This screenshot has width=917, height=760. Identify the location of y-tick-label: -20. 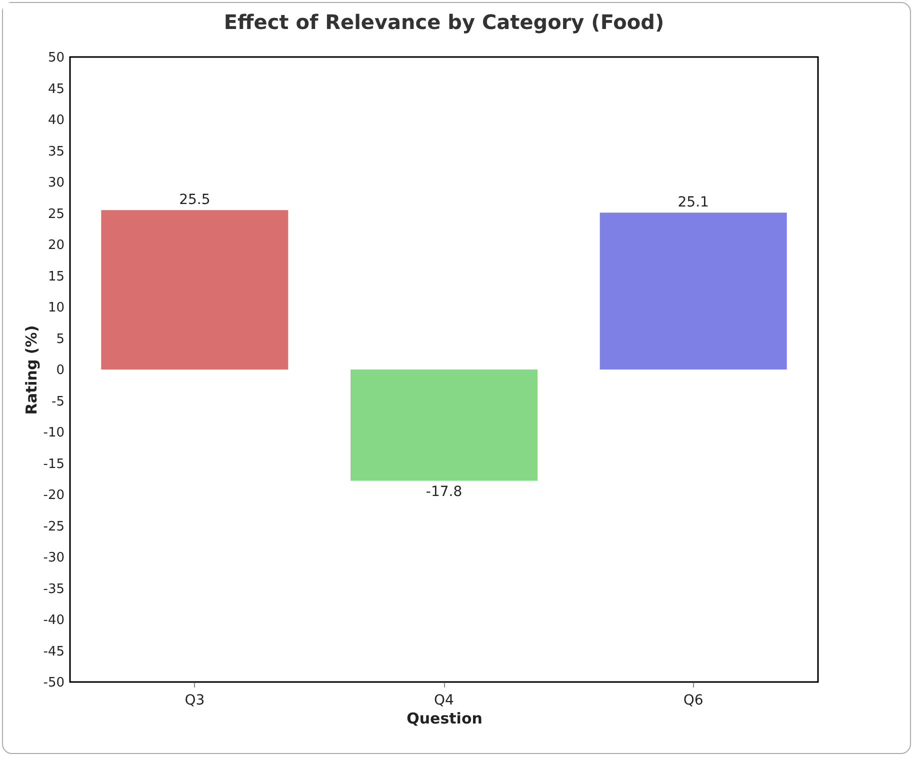
(53, 495).